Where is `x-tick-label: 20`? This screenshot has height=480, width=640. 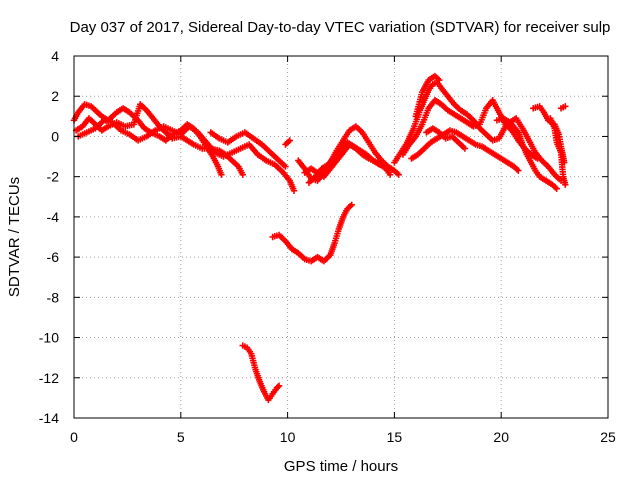 x-tick-label: 20 is located at coordinates (501, 437).